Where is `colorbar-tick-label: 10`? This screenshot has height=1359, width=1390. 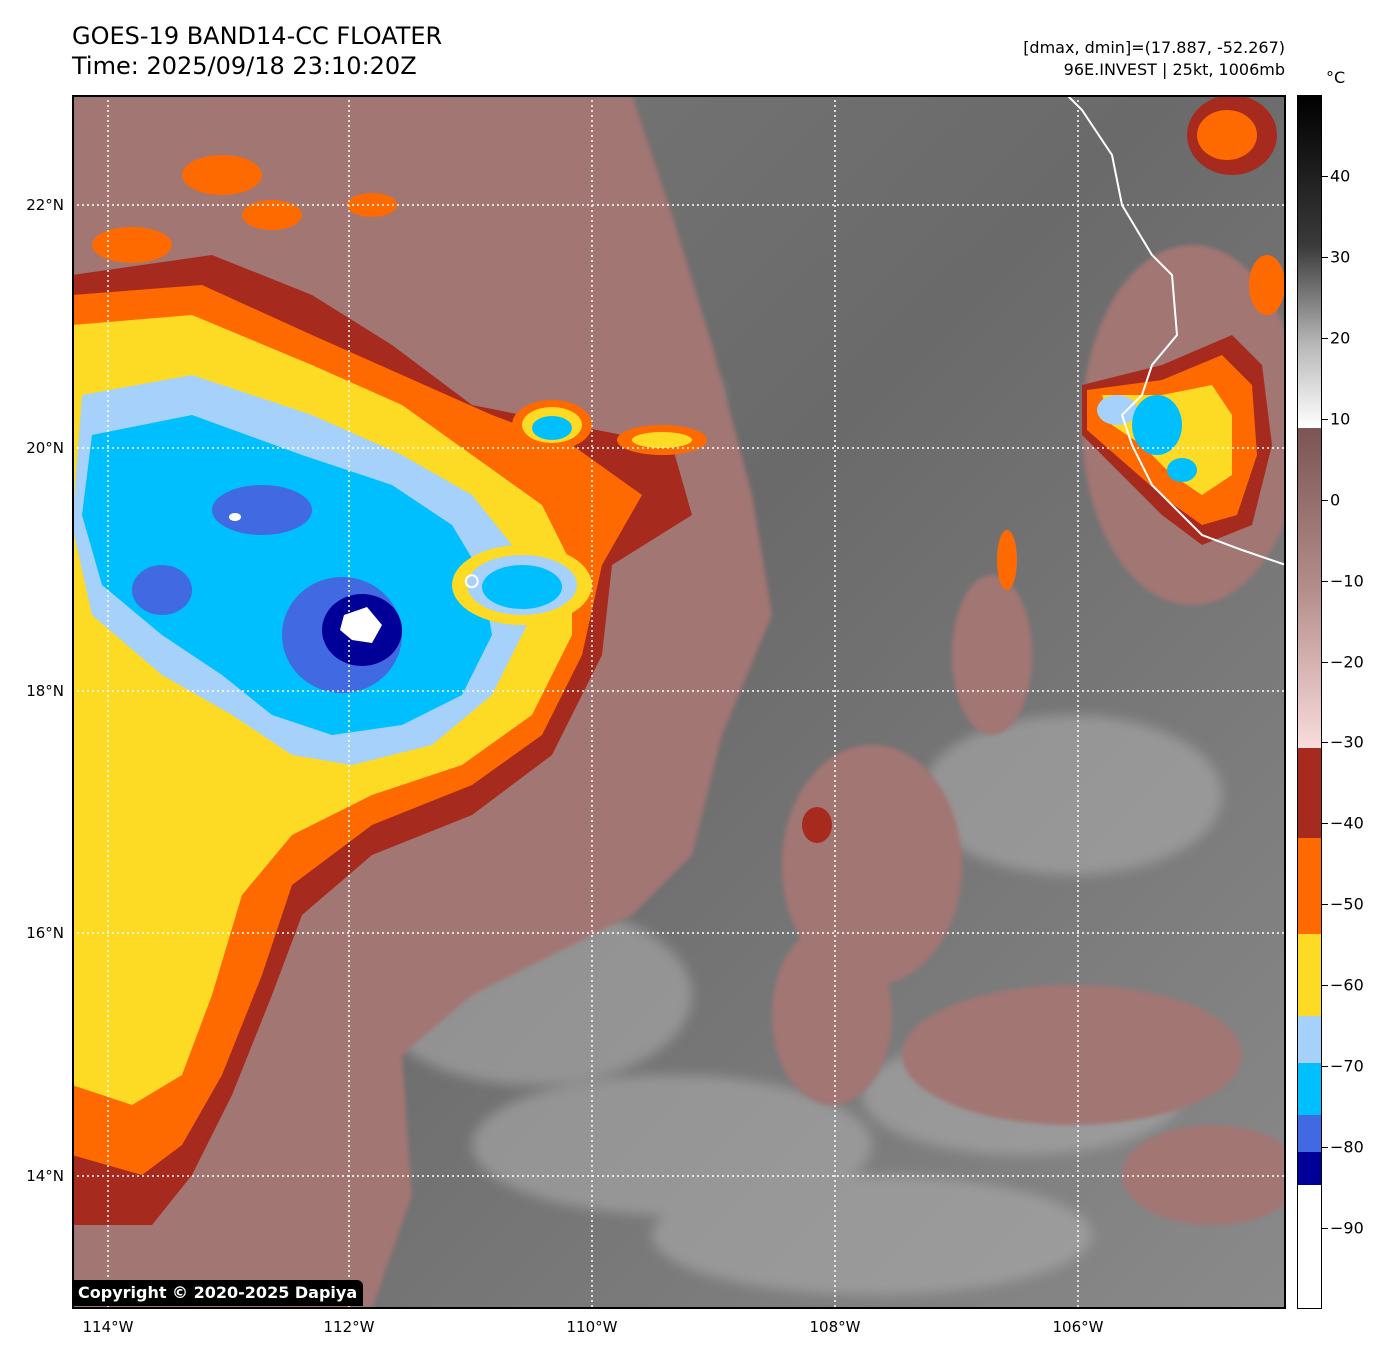 colorbar-tick-label: 10 is located at coordinates (1340, 419).